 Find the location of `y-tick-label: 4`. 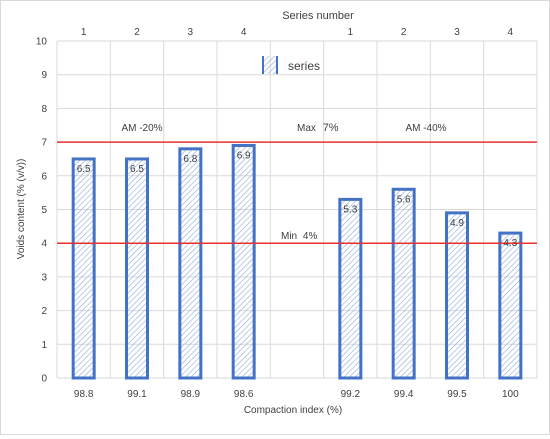

y-tick-label: 4 is located at coordinates (44, 244).